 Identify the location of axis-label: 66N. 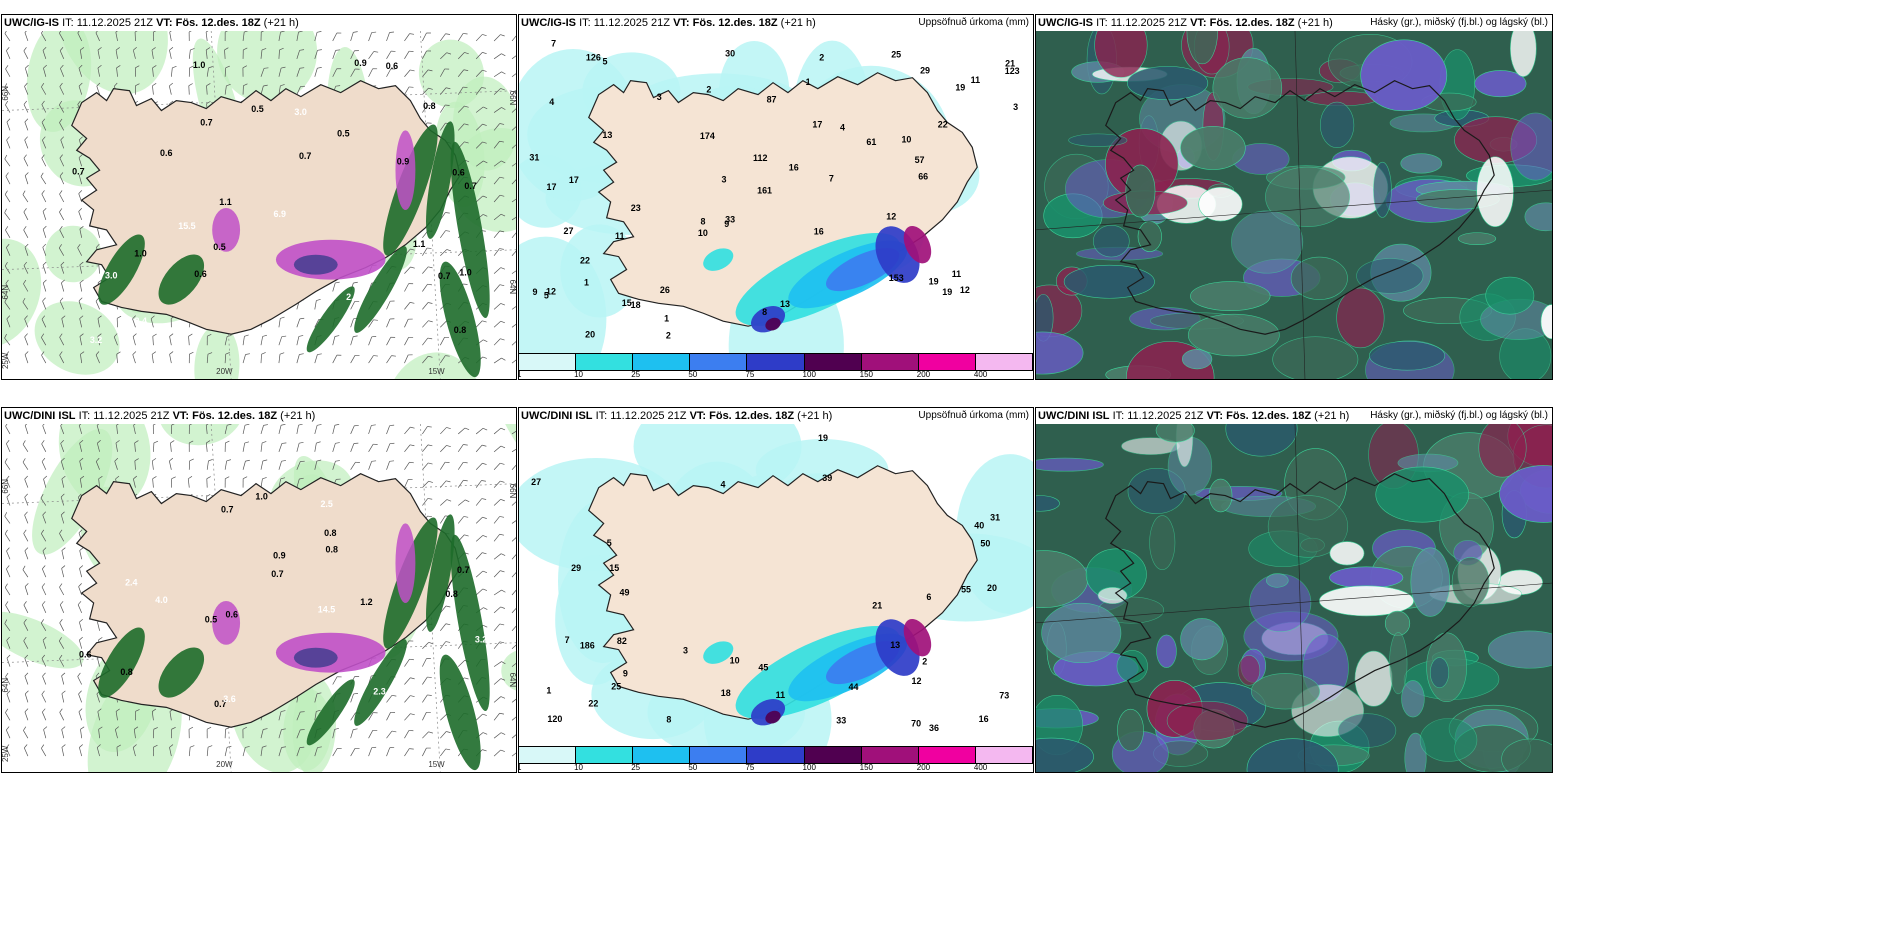
(512, 98).